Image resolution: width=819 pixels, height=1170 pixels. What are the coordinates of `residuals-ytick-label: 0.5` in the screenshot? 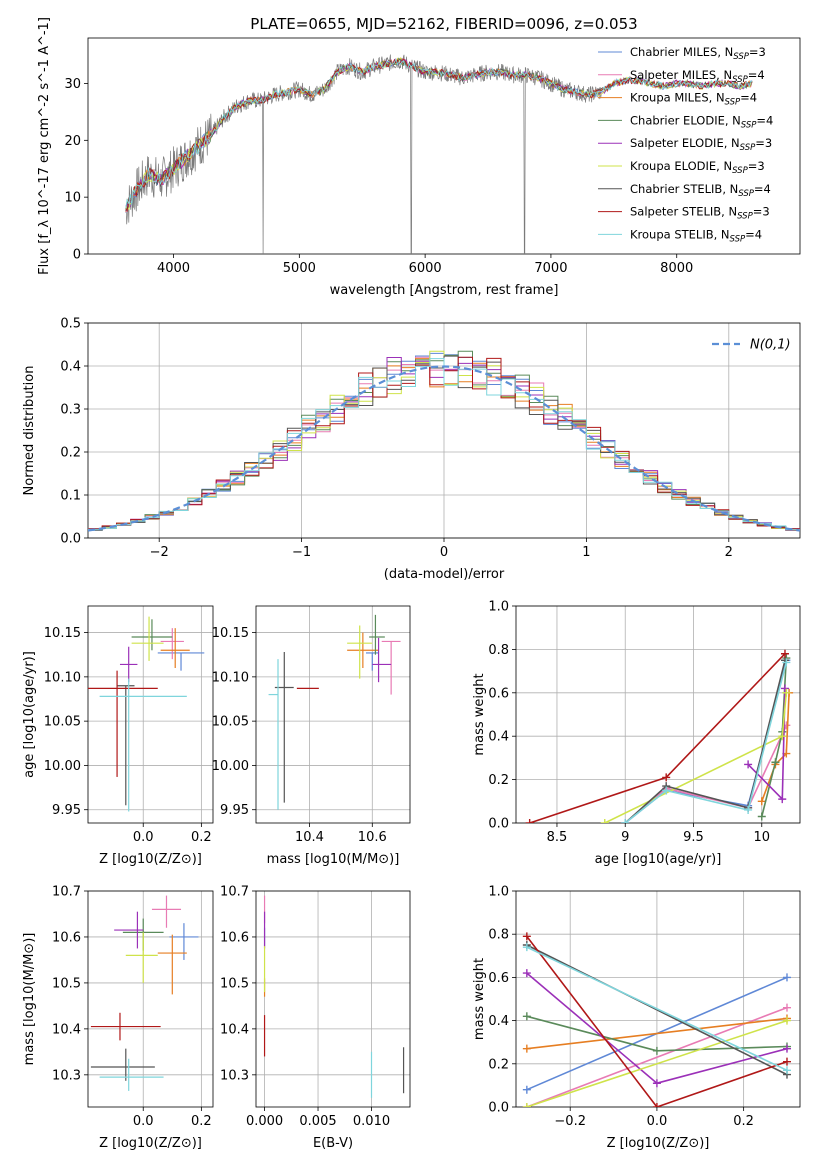 It's located at (70, 324).